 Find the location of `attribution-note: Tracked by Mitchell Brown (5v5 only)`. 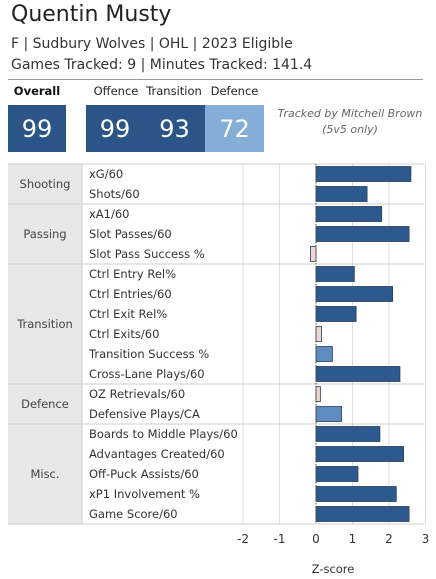

attribution-note: Tracked by Mitchell Brown (5v5 only) is located at coordinates (350, 121).